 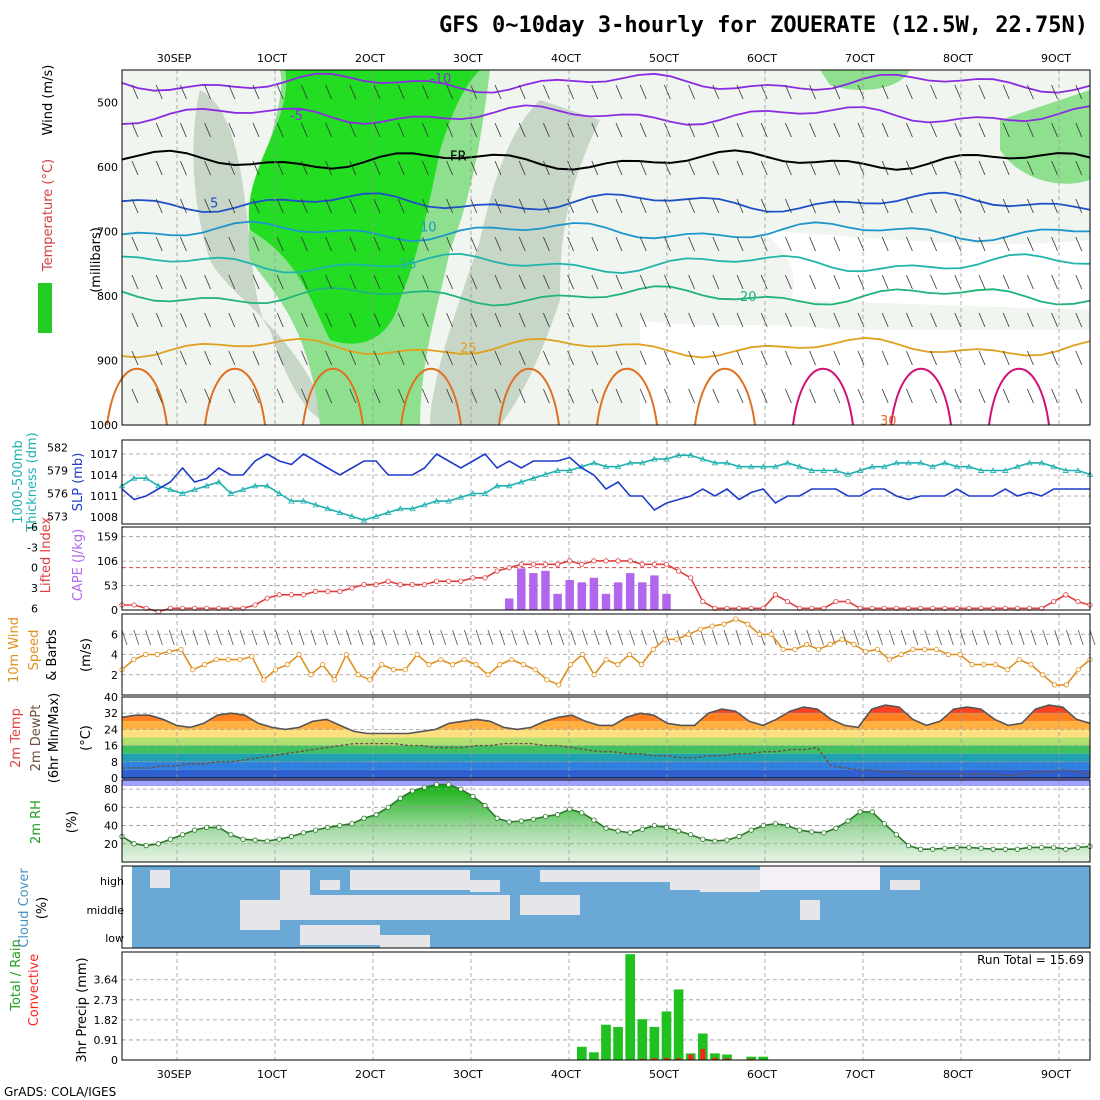 What do you see at coordinates (106, 1000) in the screenshot?
I see `precip-tick: 2.73` at bounding box center [106, 1000].